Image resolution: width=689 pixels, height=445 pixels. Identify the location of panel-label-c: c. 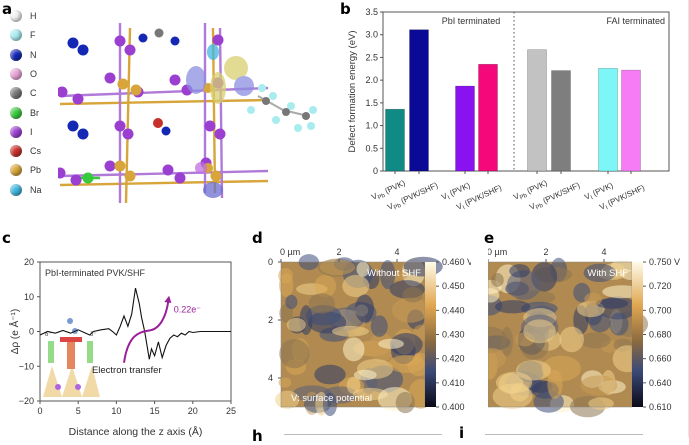
(6, 238).